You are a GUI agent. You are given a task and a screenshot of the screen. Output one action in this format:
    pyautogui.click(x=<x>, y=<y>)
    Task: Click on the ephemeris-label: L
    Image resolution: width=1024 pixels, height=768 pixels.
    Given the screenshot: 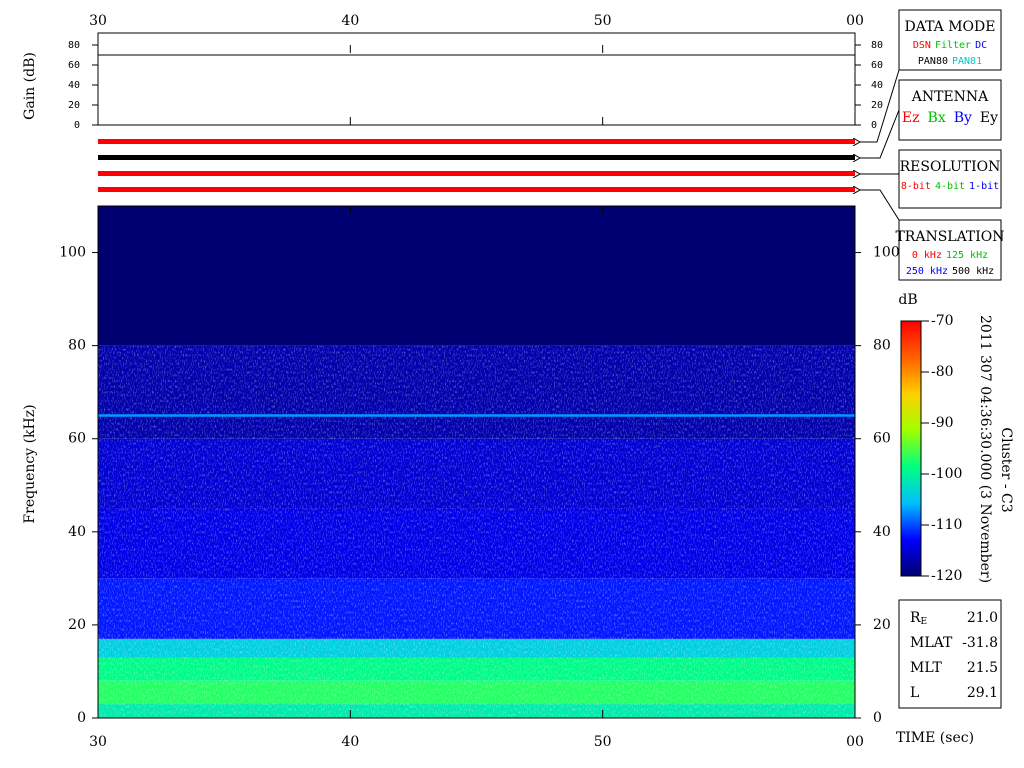 What is the action you would take?
    pyautogui.click(x=914, y=693)
    